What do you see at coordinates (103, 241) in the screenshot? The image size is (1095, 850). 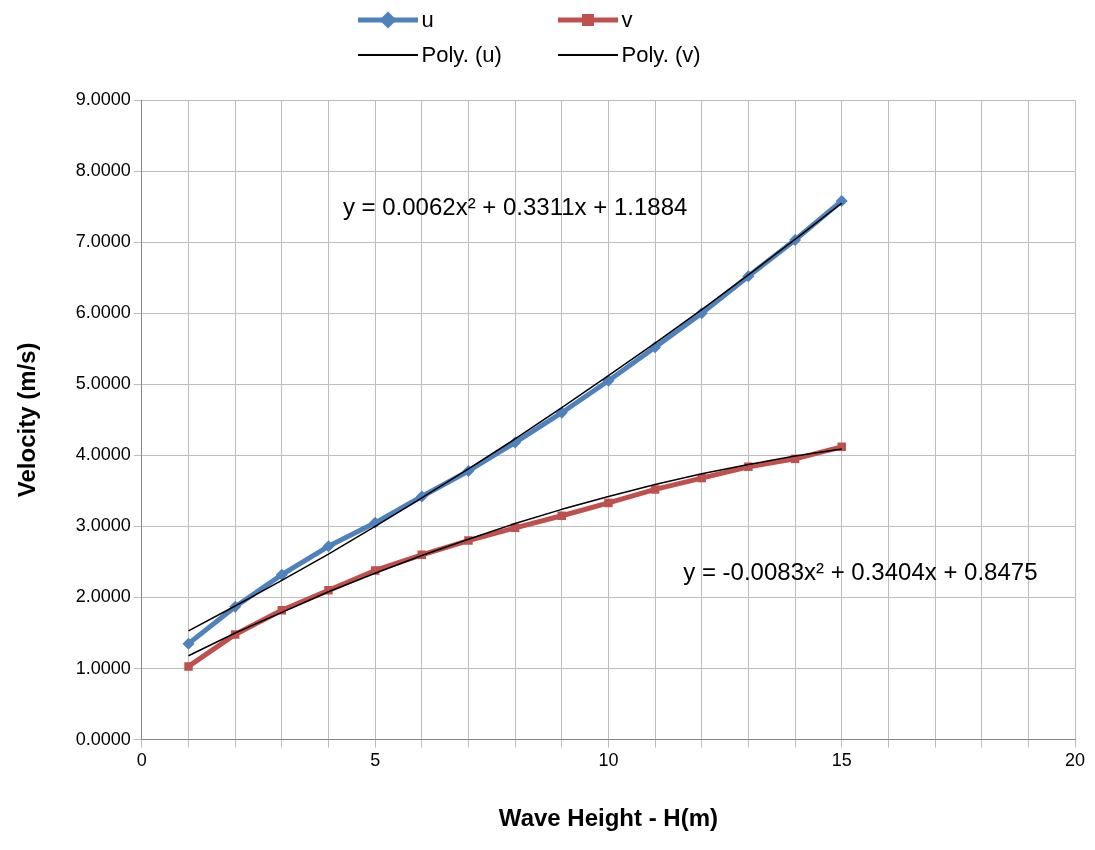 I see `y-tick-label: 7.0000` at bounding box center [103, 241].